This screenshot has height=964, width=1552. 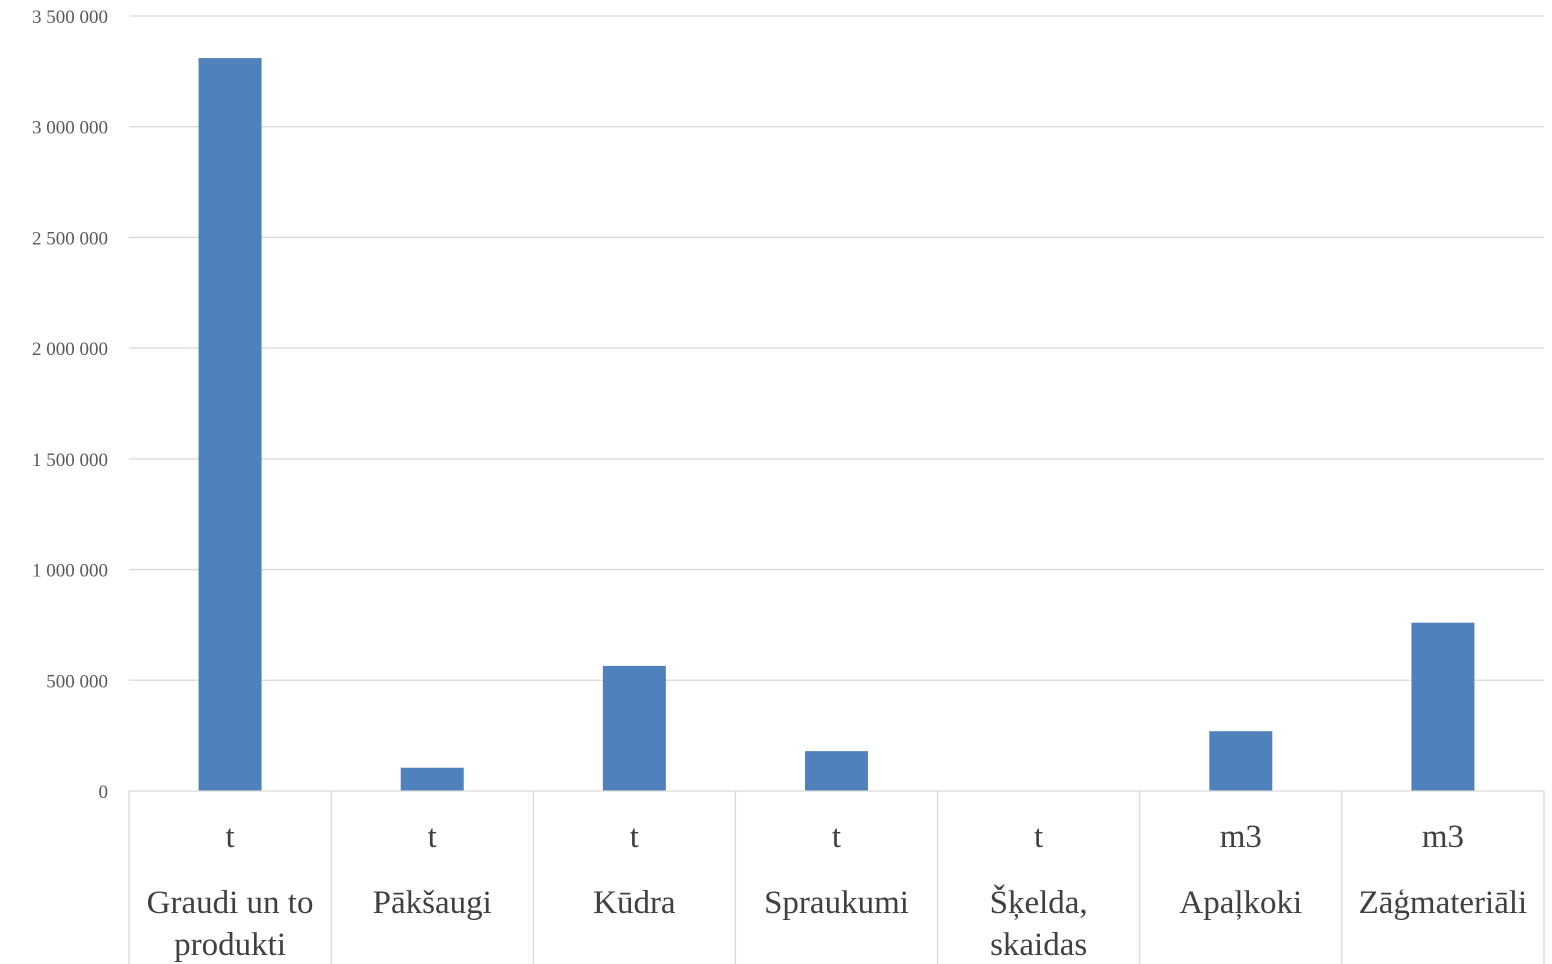 What do you see at coordinates (1039, 902) in the screenshot?
I see `category-label: Šķelda,` at bounding box center [1039, 902].